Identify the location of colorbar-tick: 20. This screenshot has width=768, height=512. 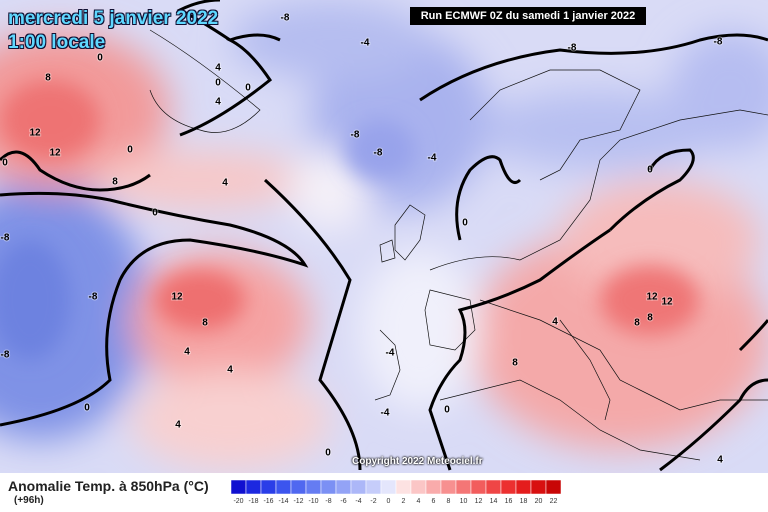
(539, 501).